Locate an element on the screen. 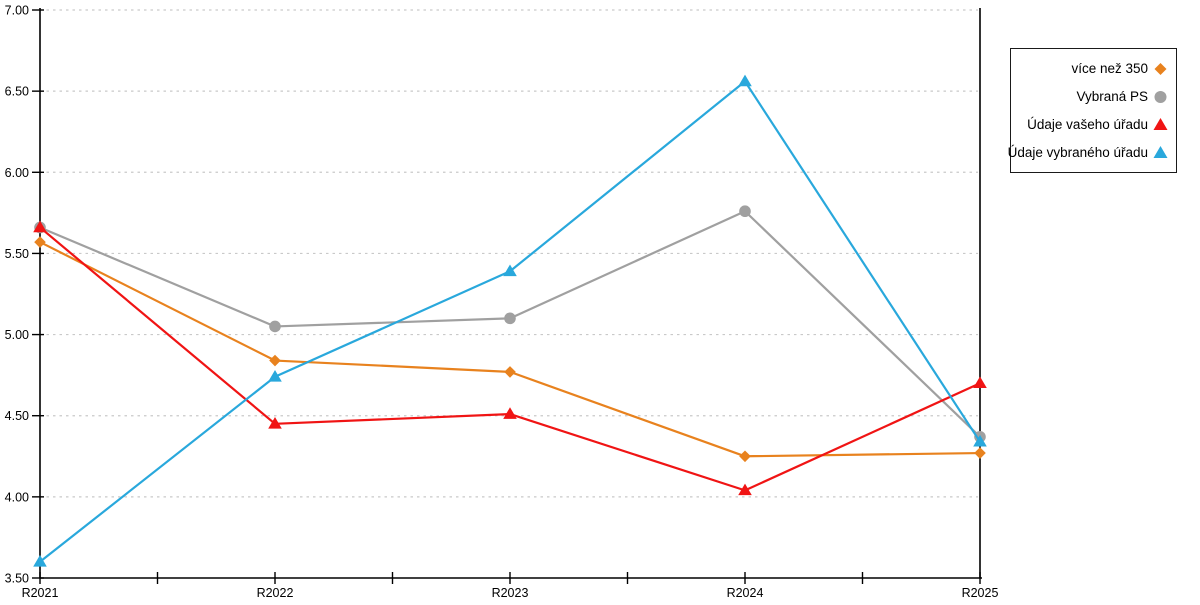 Image resolution: width=1200 pixels, height=605 pixels. legend-item: Údaje vybraného úřadu is located at coordinates (1088, 152).